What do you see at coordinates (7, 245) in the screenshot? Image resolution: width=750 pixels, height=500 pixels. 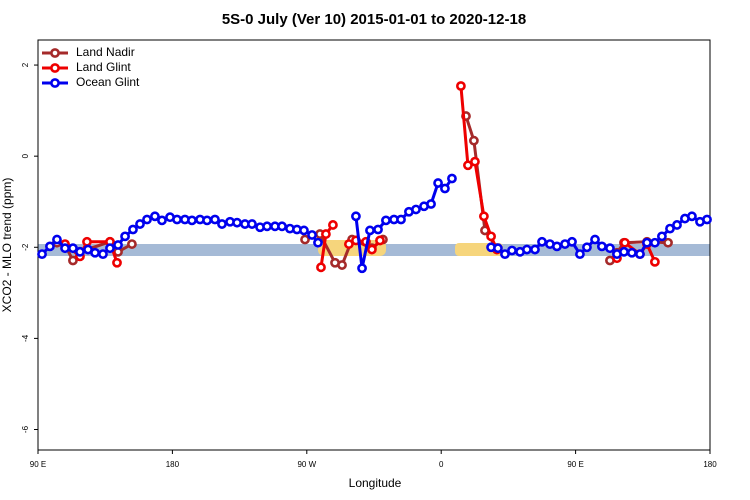 I see `y-axis-label: XCO2 - MLO trend (ppm)` at bounding box center [7, 245].